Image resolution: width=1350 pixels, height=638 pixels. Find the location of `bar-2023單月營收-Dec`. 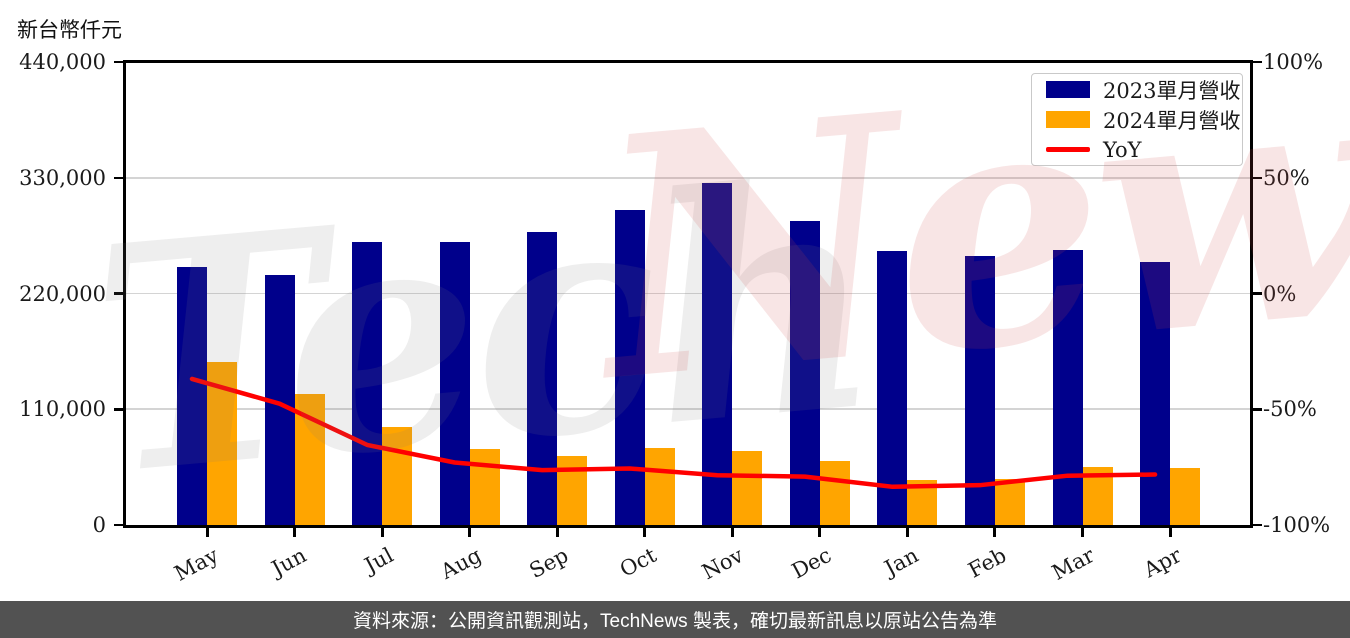

bar-2023單月營收-Dec is located at coordinates (804, 372).